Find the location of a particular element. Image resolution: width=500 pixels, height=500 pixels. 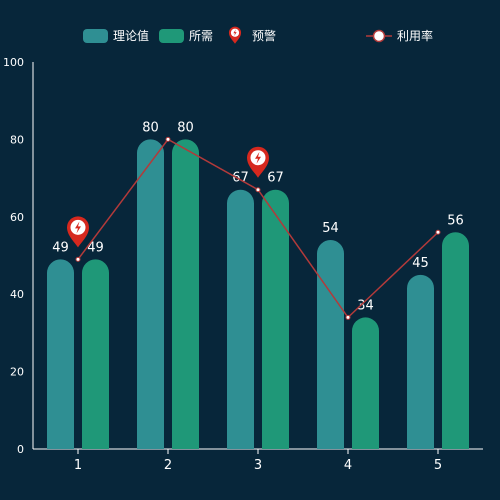

data-label-theoretical: 45 is located at coordinates (420, 263).